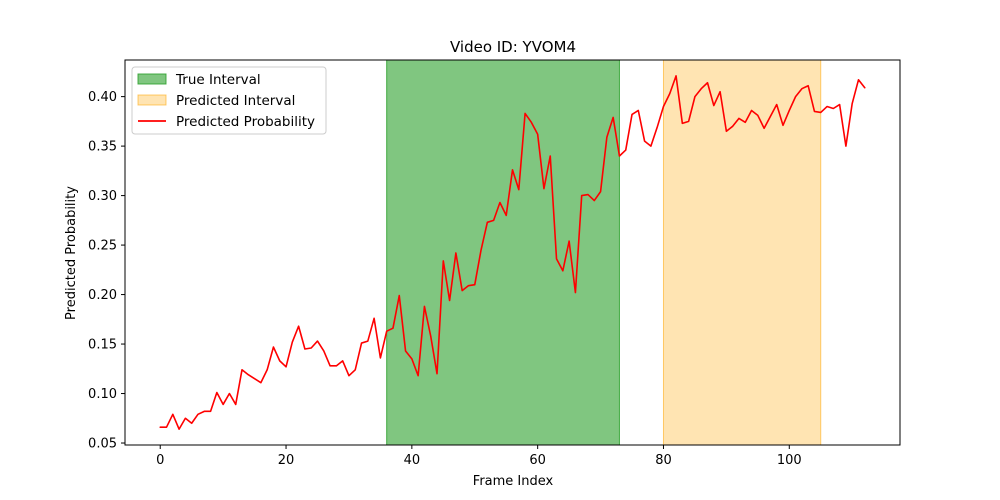  What do you see at coordinates (102, 147) in the screenshot?
I see `y-tick-label: 0.35` at bounding box center [102, 147].